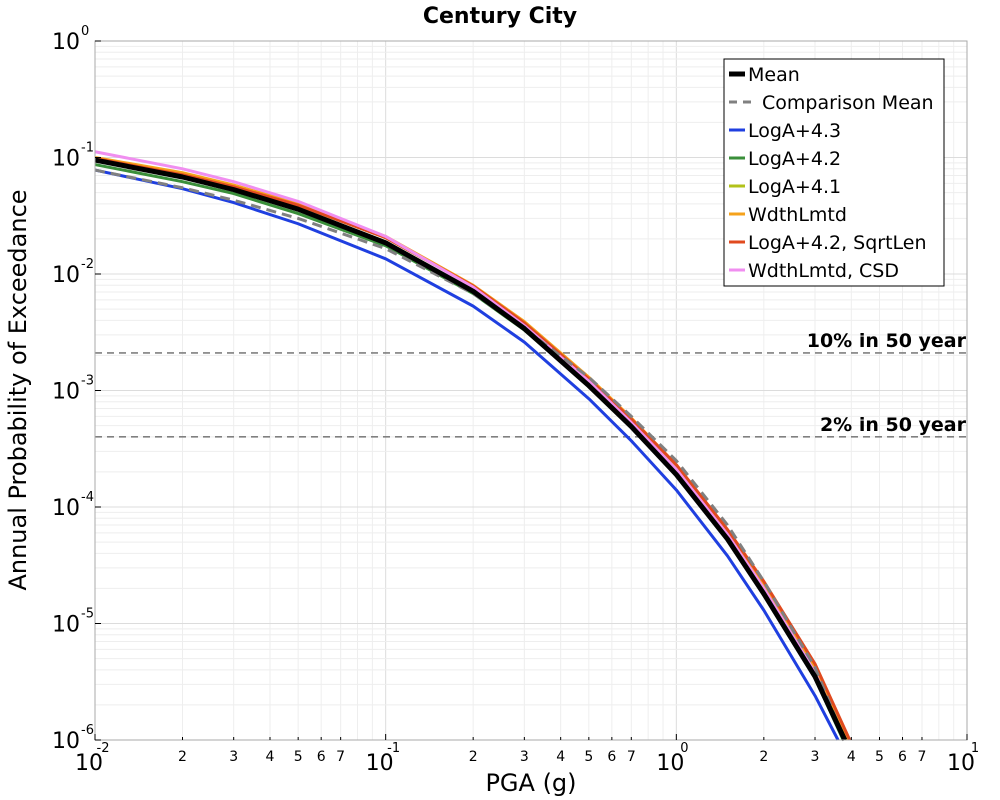 The height and width of the screenshot is (800, 1000). I want to click on legend-label: WdthLmtd, so click(797, 215).